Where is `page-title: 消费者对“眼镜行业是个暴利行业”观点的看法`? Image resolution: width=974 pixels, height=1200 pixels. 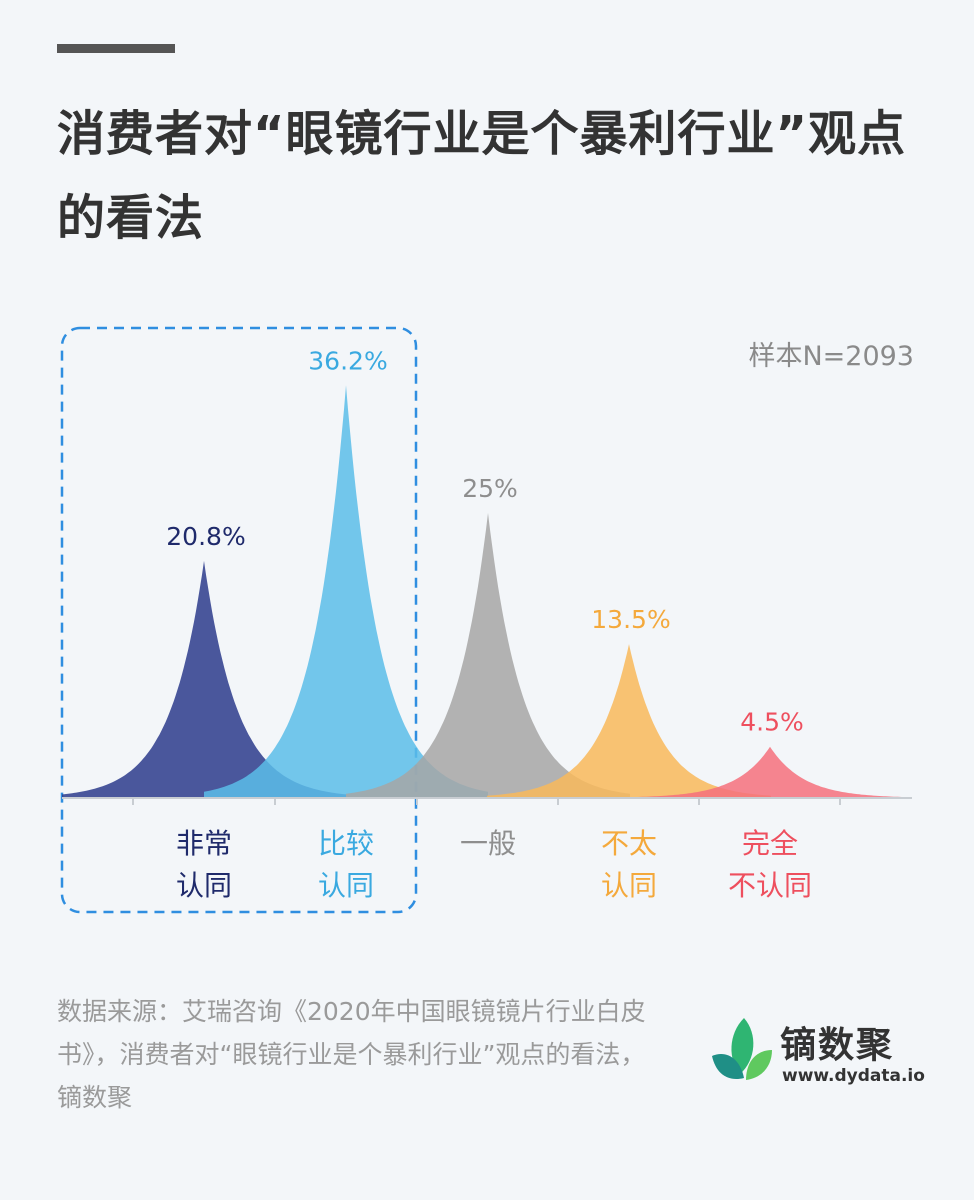 page-title: 消费者对“眼镜行业是个暴利行业”观点的看法 is located at coordinates (482, 176).